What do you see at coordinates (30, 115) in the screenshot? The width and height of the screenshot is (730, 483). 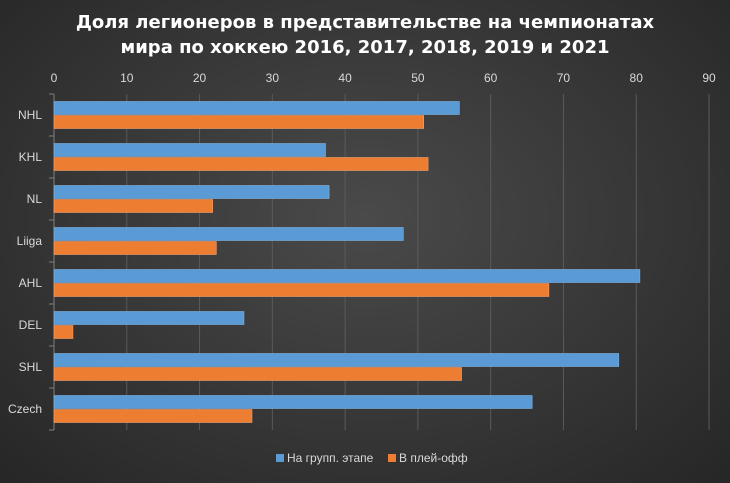 I see `y-tick-label: NHL` at bounding box center [30, 115].